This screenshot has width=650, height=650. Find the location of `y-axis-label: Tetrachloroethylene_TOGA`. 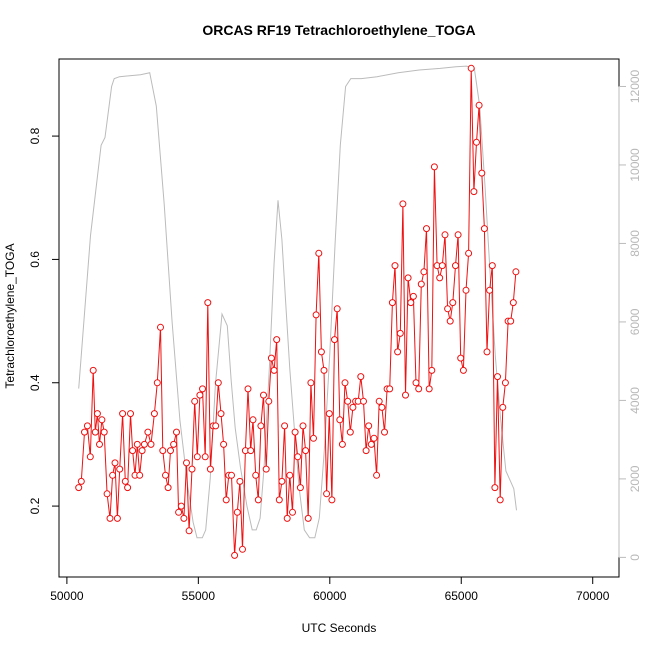

y-axis-label: Tetrachloroethylene_TOGA is located at coordinates (10, 315).